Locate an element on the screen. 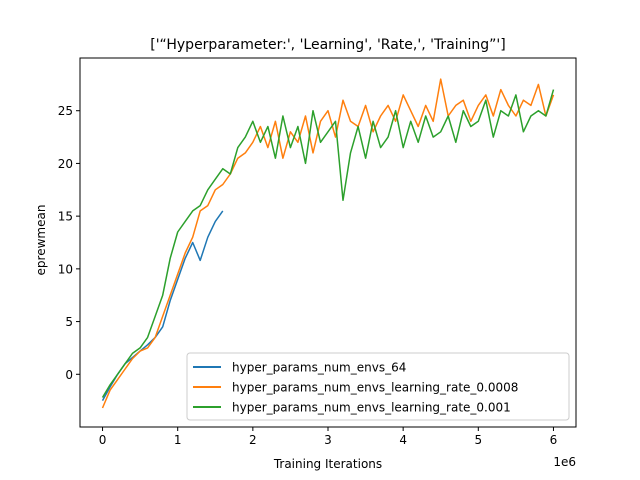  legend-entry-label: hyper_params_num_envs_64 is located at coordinates (319, 368).